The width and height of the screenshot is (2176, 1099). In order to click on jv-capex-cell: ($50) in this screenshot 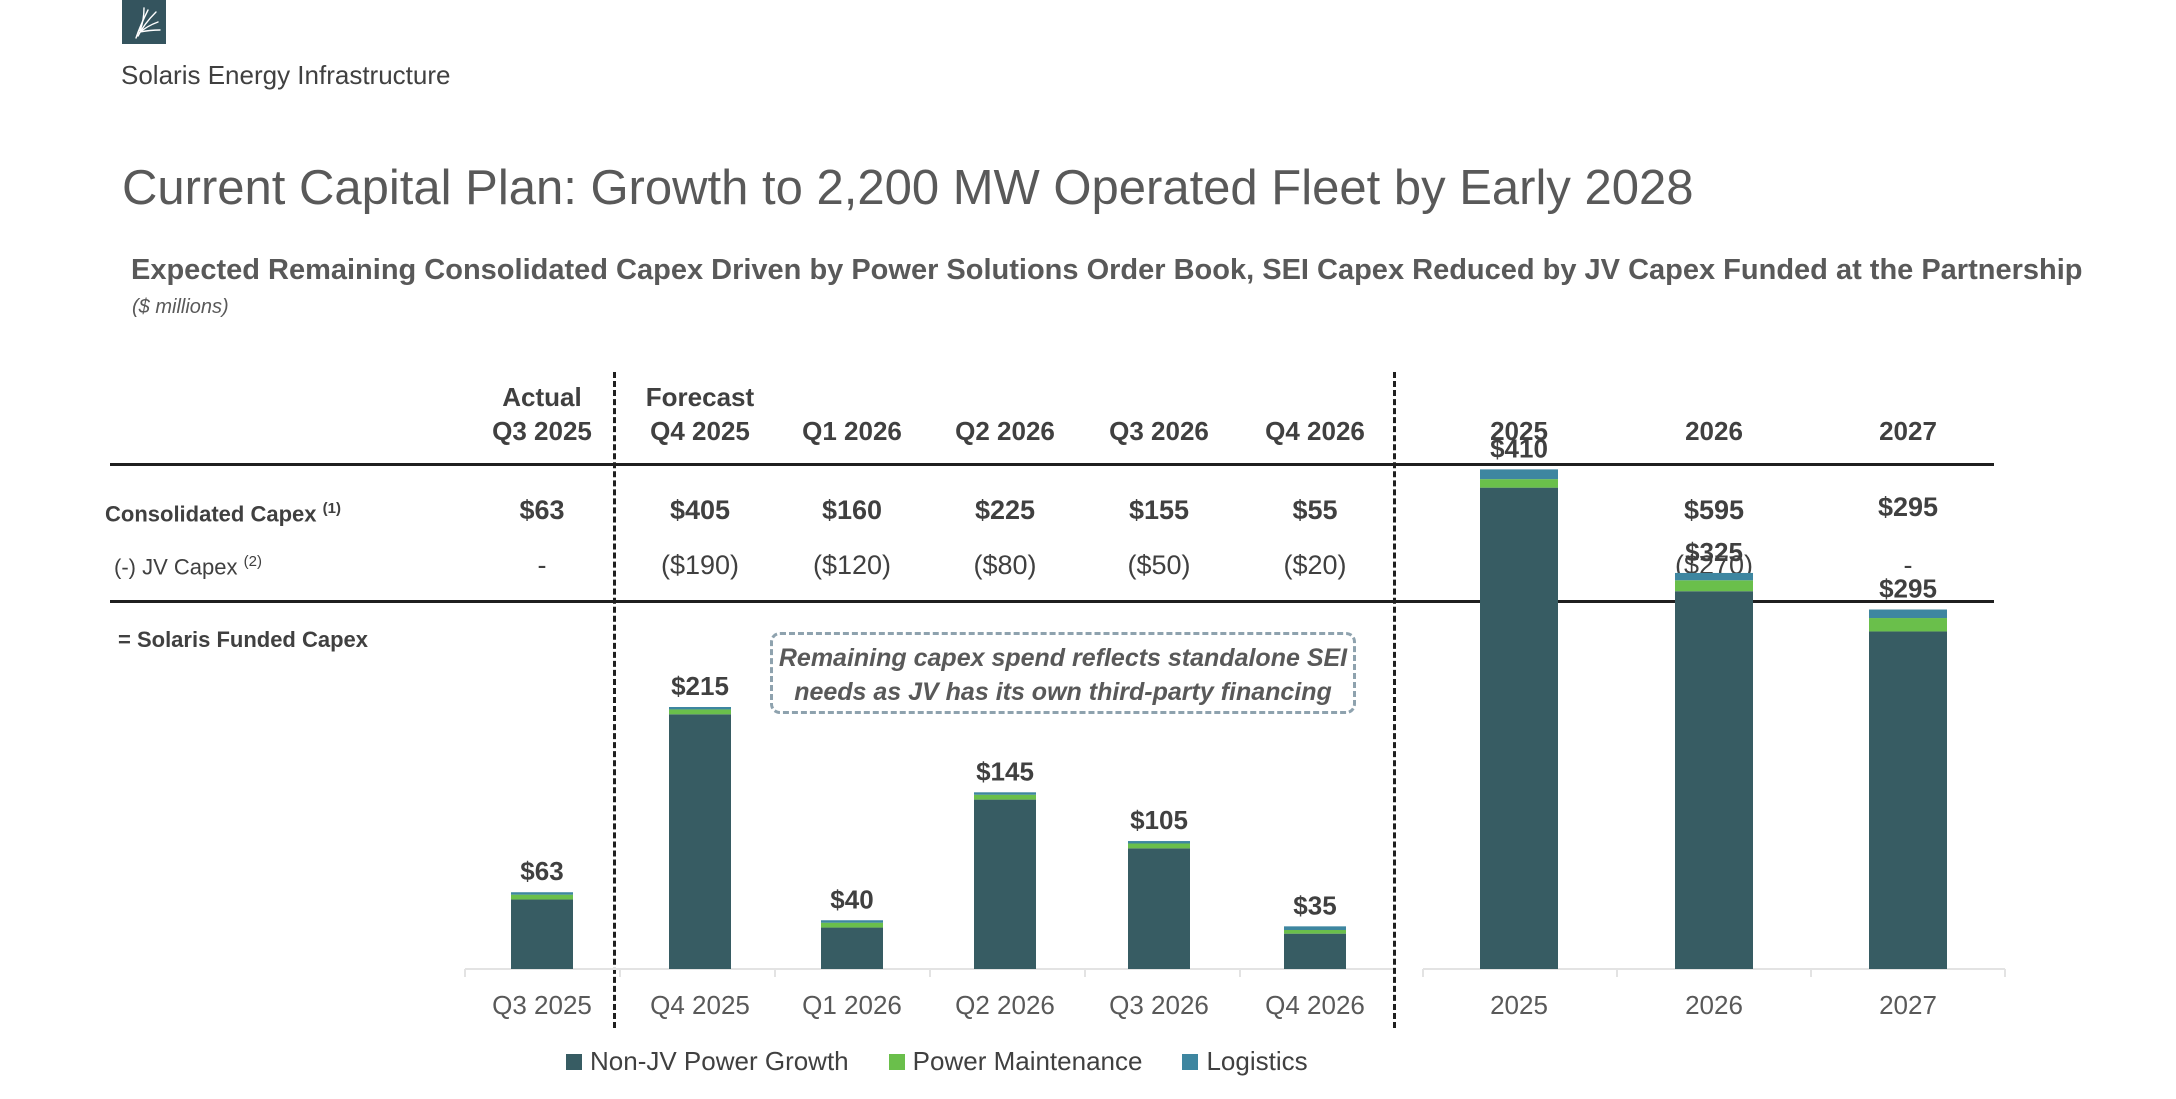, I will do `click(1159, 565)`.